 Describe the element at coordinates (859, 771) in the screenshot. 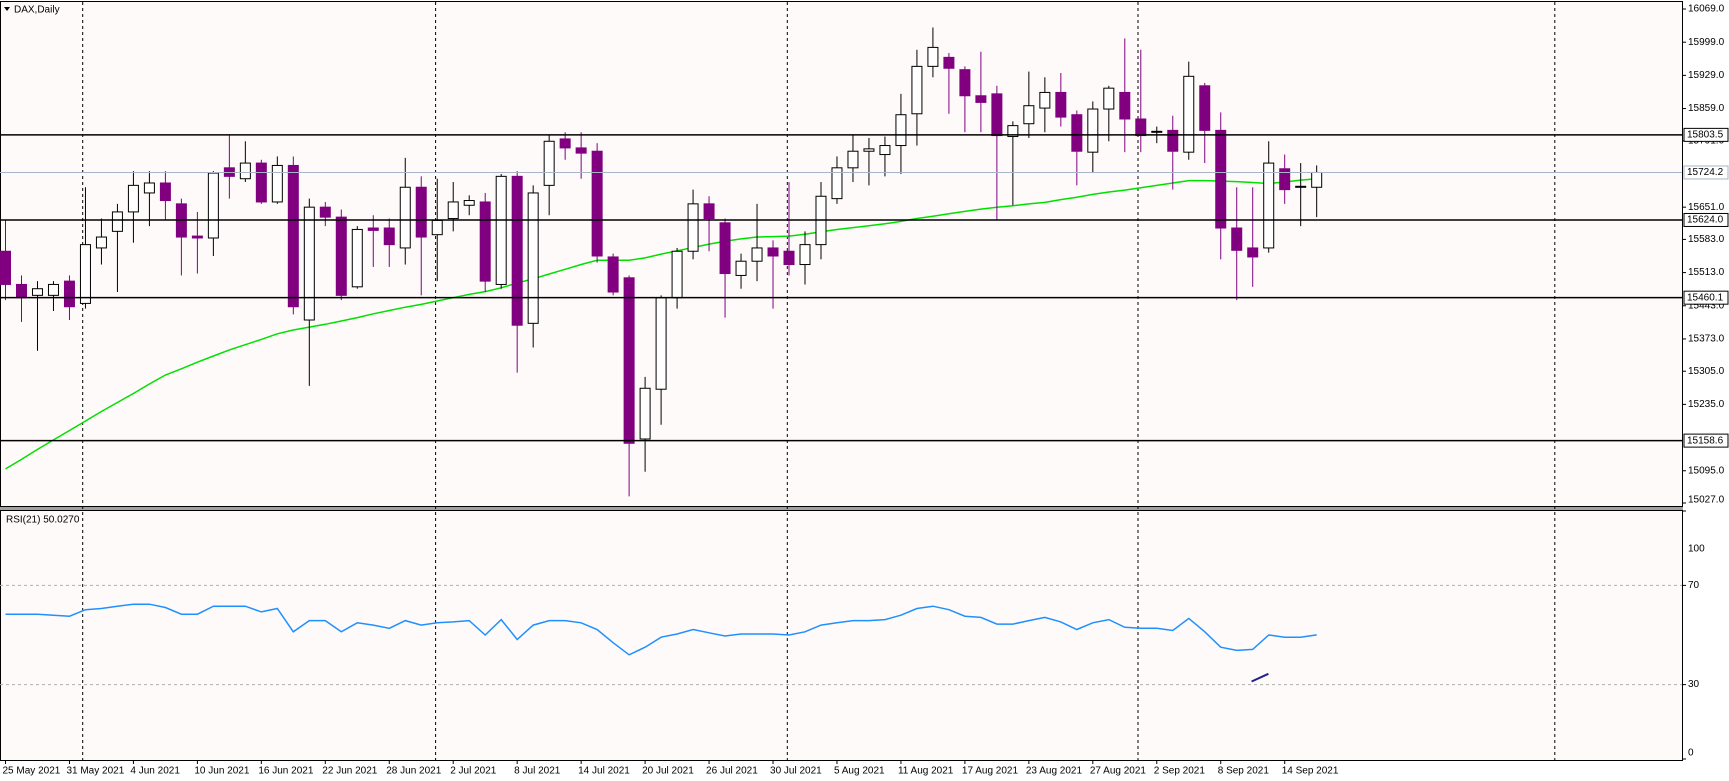

I see `x-tick-label: 5 Aug 2021` at that location.